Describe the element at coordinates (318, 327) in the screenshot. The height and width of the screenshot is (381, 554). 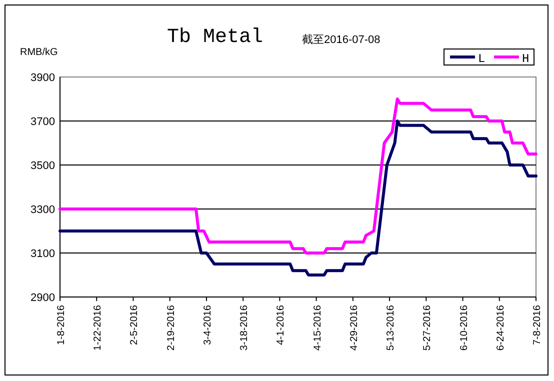
I see `x-tick-label: 4-15-2016` at that location.